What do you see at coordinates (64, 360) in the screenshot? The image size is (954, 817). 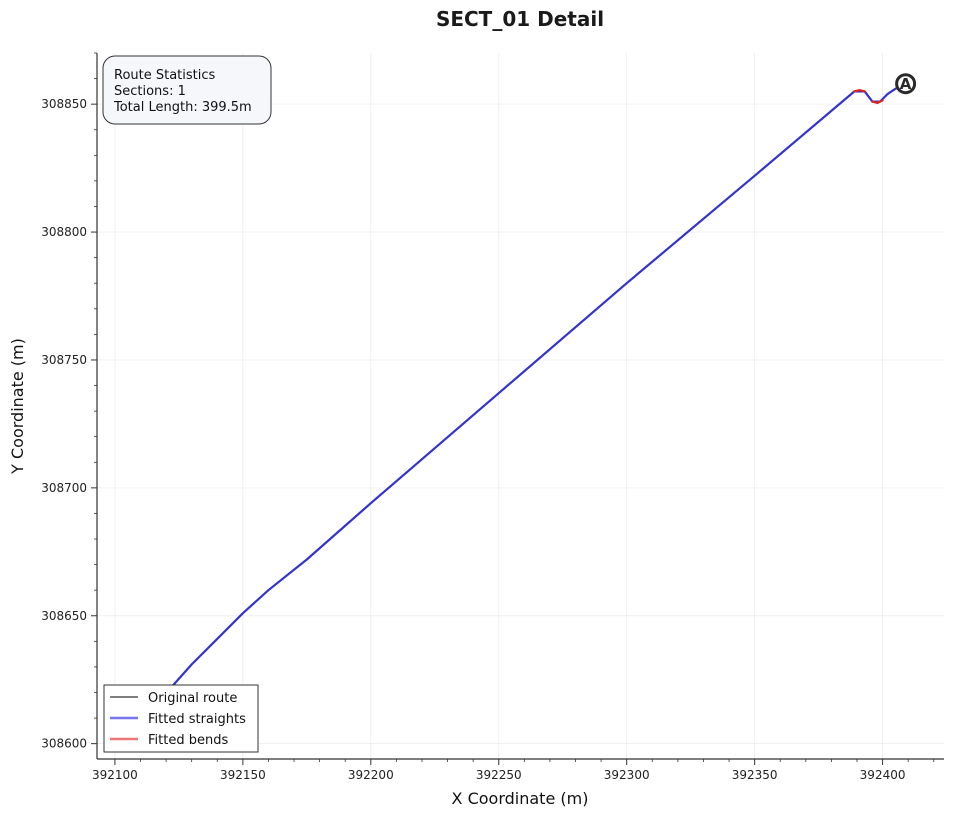 I see `y-tick-label: 308750` at bounding box center [64, 360].